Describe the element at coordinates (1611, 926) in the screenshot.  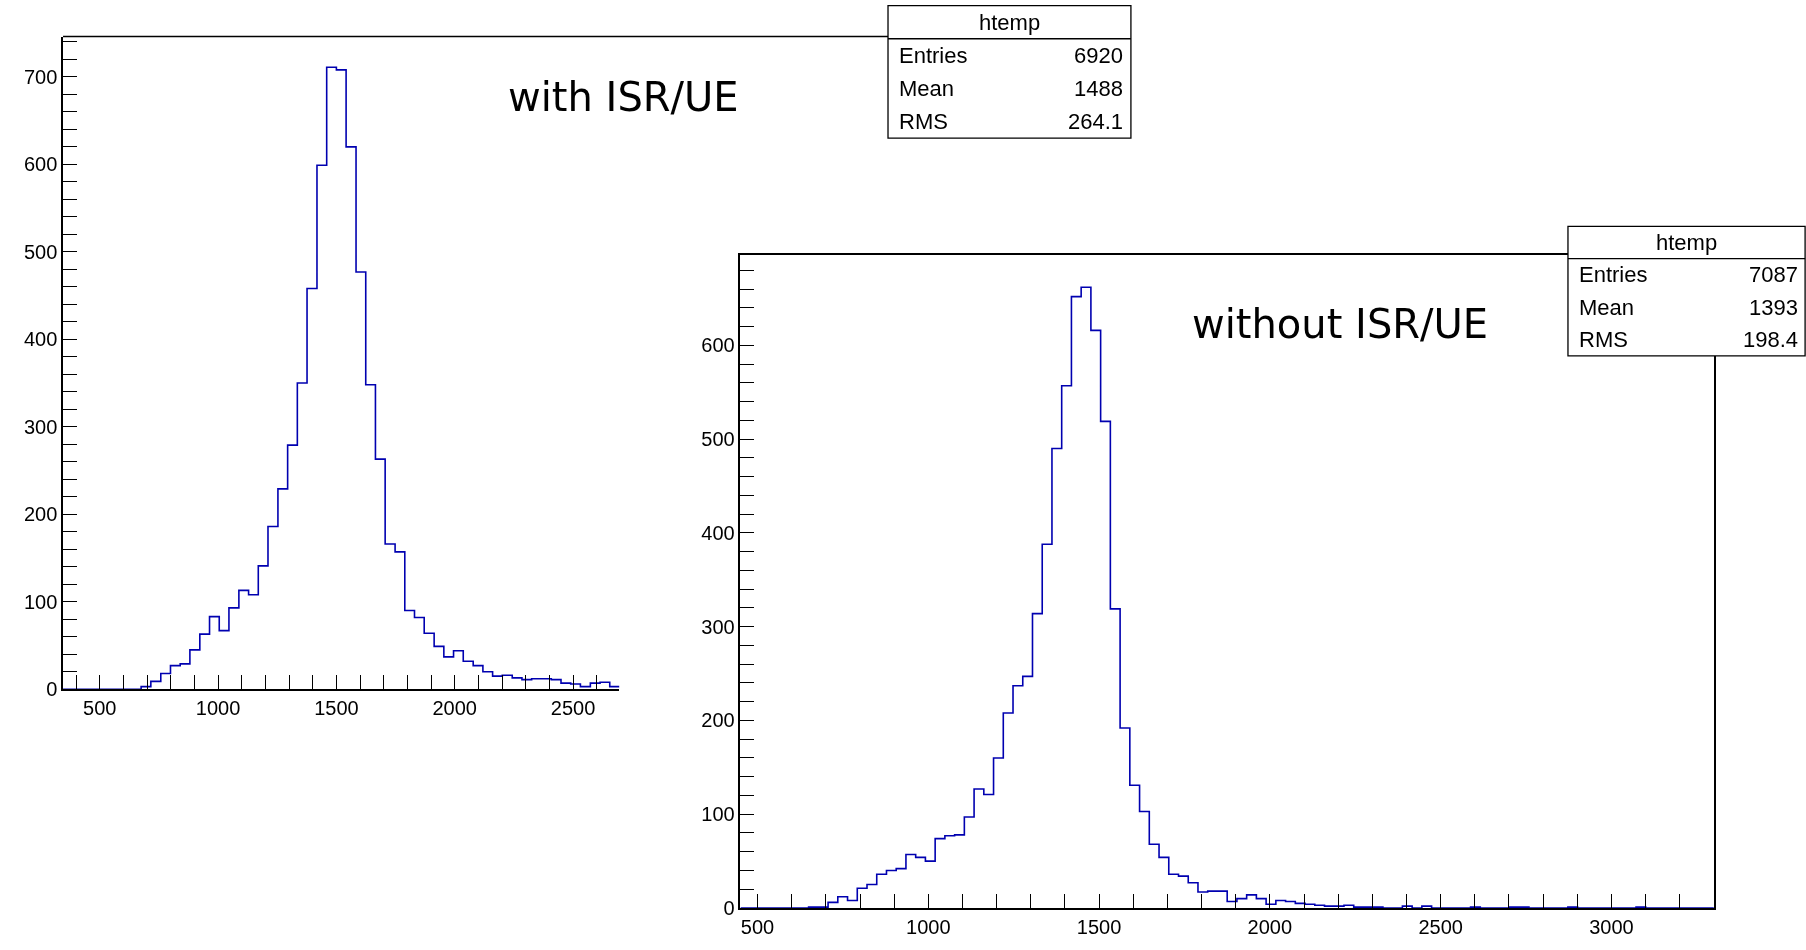
I see `x-tick-label: 3000` at that location.